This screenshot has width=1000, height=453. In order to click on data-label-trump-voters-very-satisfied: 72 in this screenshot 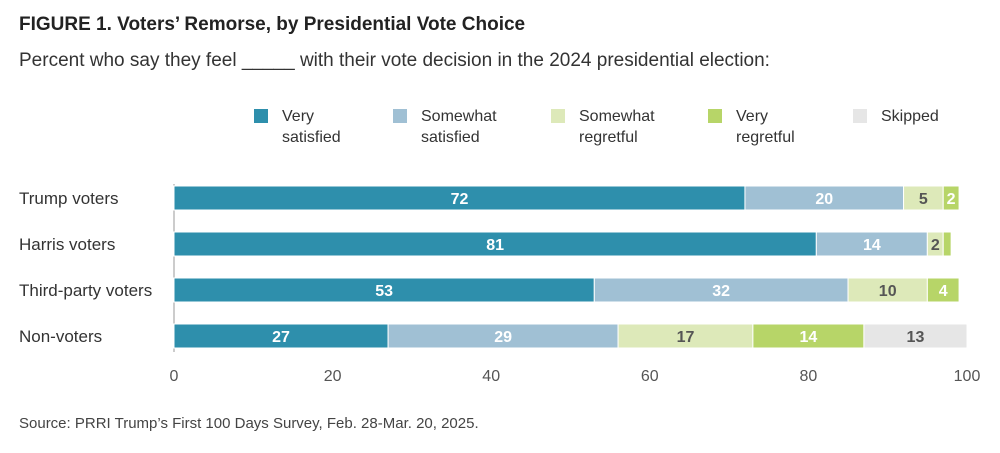, I will do `click(460, 199)`.